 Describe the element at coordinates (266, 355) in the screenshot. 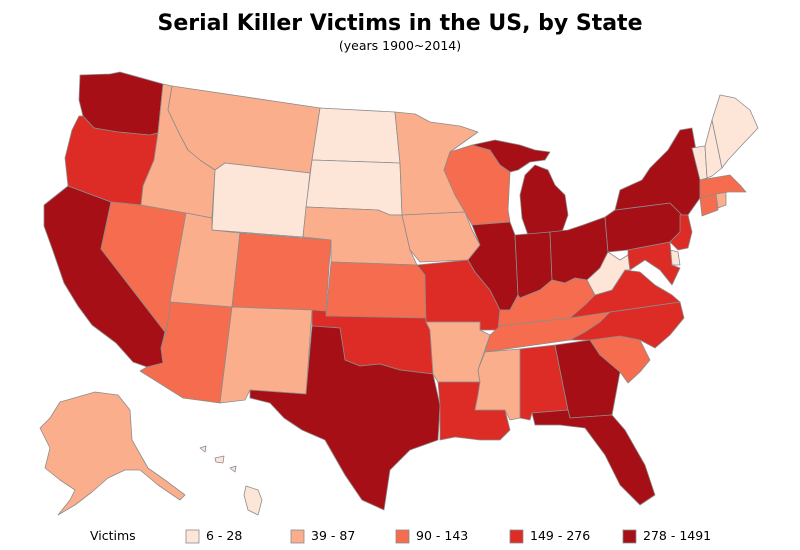

I see `state-NM` at that location.